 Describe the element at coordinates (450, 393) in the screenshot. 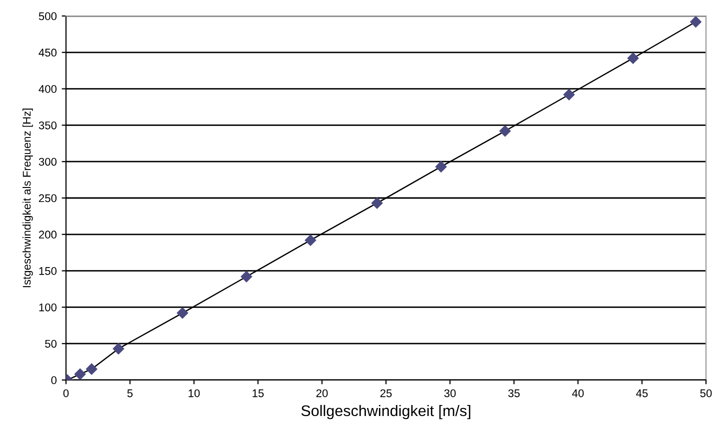

I see `x-tick-label: 30` at that location.